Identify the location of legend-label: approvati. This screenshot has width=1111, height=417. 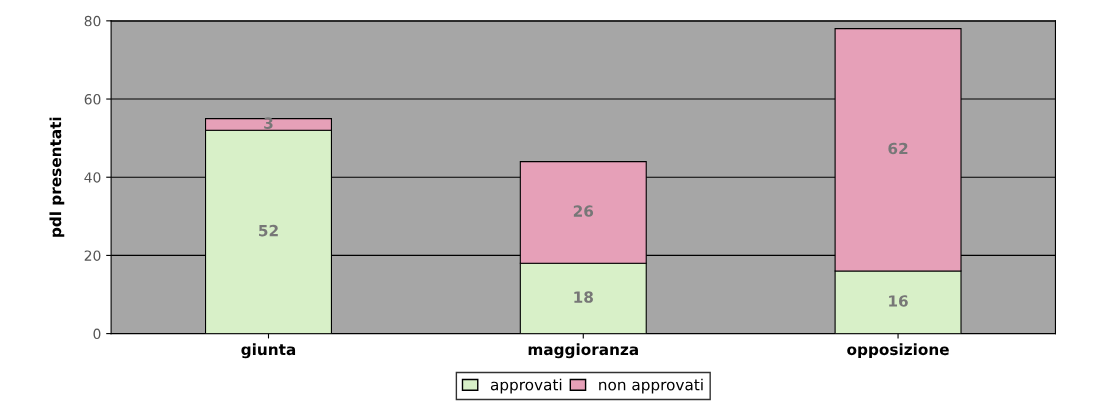
(526, 386).